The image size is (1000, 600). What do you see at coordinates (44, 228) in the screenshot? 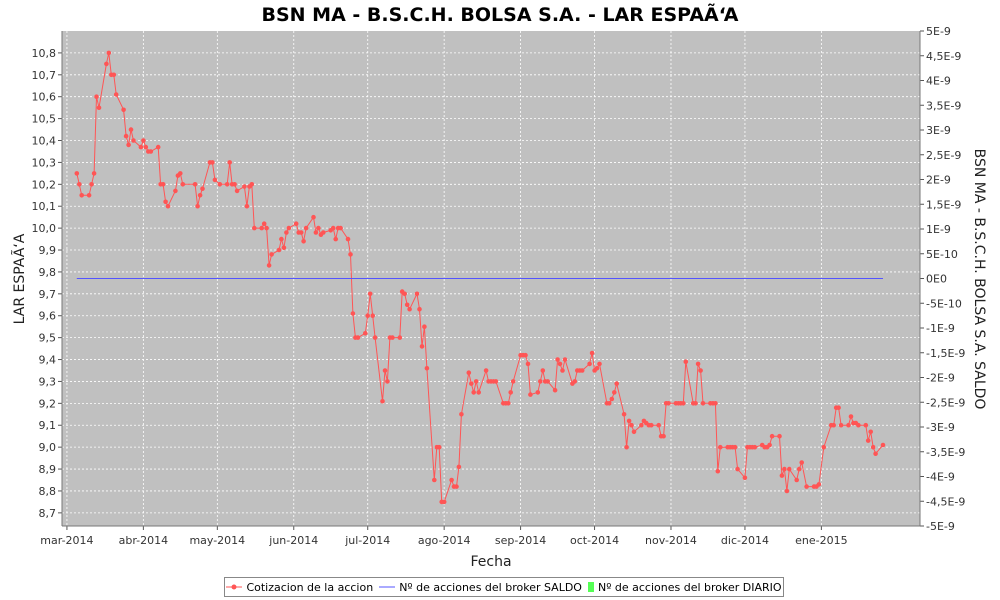
I see `y-tick-label: 10,0` at bounding box center [44, 228].